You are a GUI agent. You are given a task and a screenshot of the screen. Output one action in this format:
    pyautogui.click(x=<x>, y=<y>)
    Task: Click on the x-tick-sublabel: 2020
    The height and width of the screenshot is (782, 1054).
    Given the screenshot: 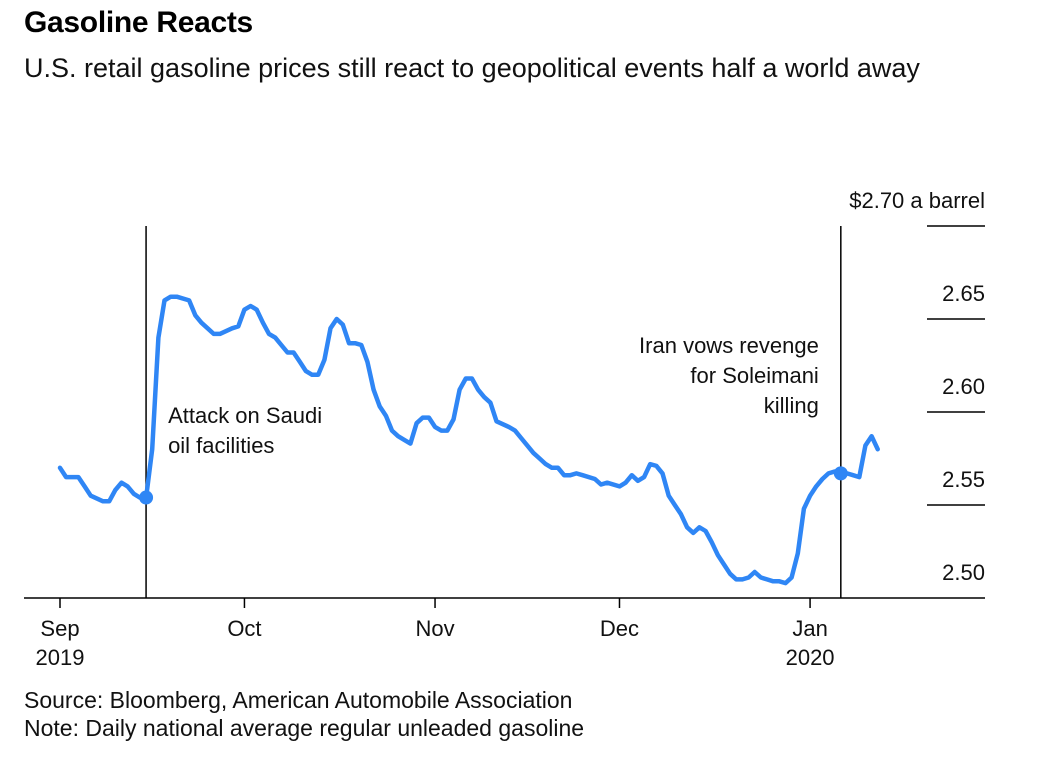 What is the action you would take?
    pyautogui.click(x=810, y=657)
    